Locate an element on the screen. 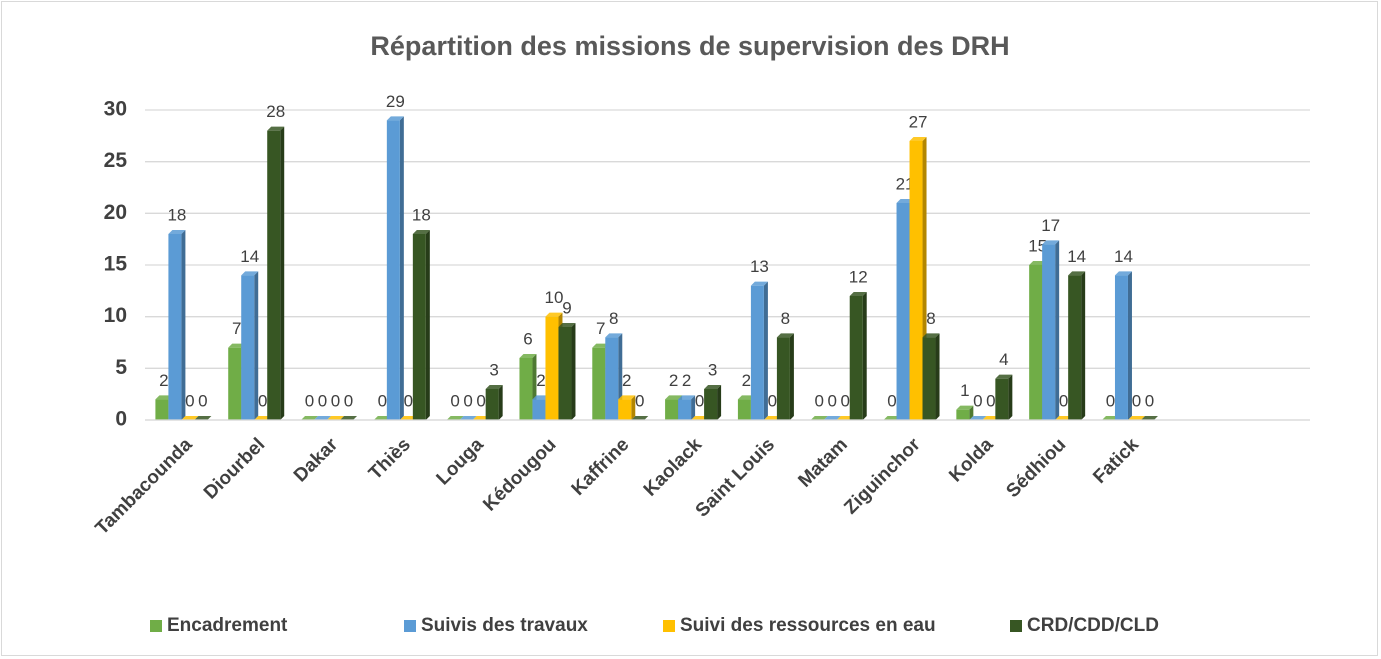 This screenshot has height=659, width=1381. data-label: 17 is located at coordinates (1050, 225).